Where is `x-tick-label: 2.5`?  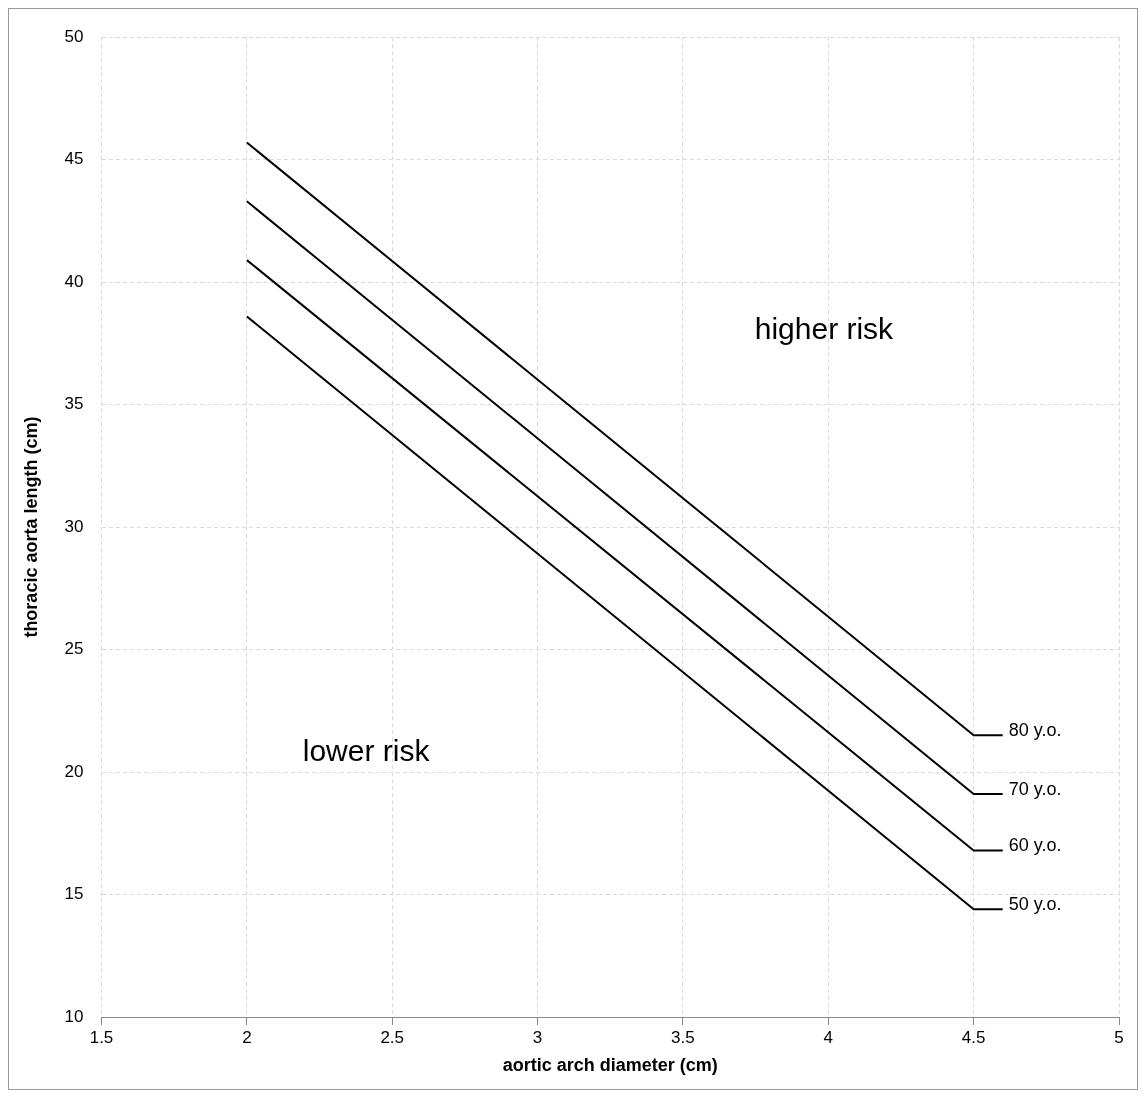
x-tick-label: 2.5 is located at coordinates (392, 1037).